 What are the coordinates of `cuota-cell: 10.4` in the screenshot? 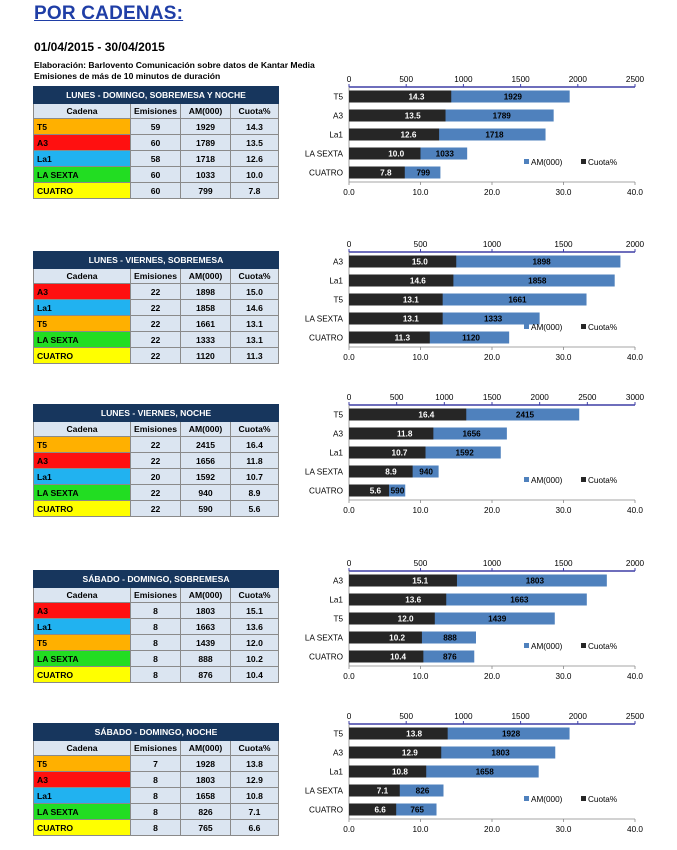 It's located at (254, 674).